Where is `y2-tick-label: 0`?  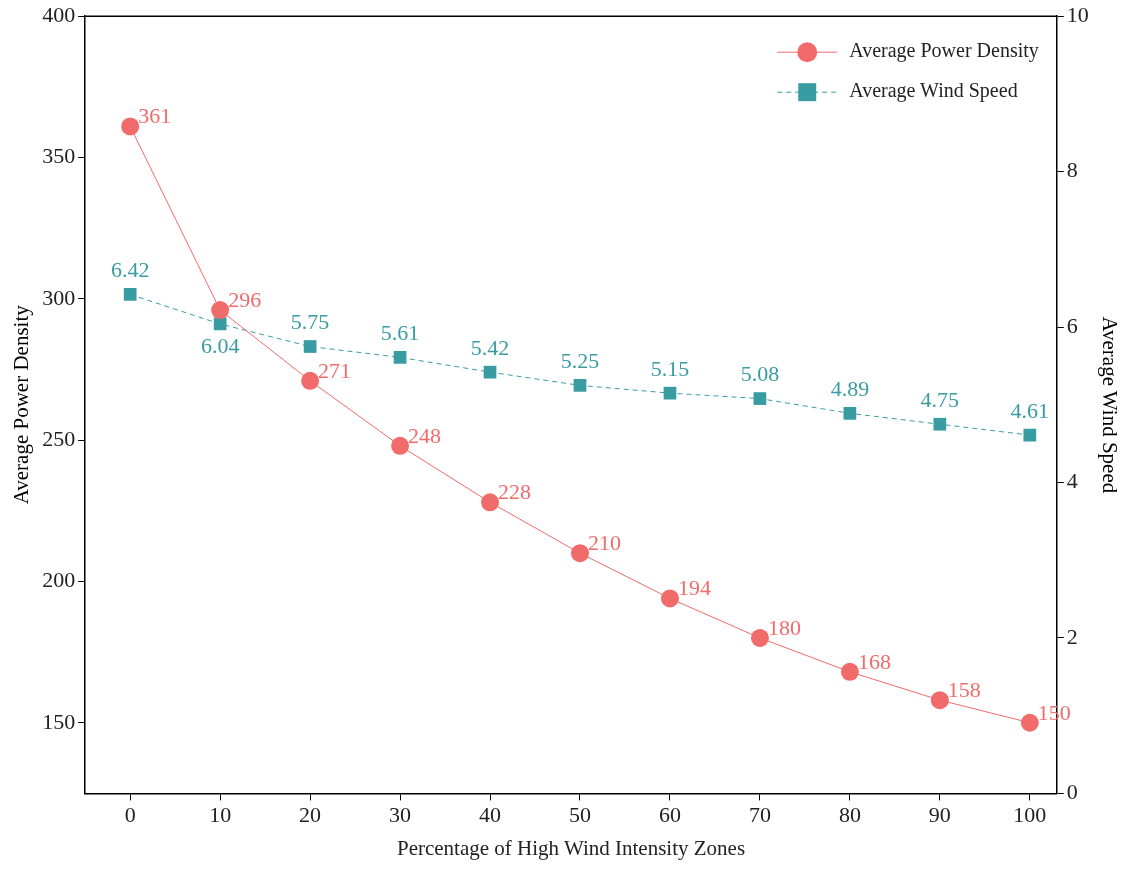
y2-tick-label: 0 is located at coordinates (1072, 792).